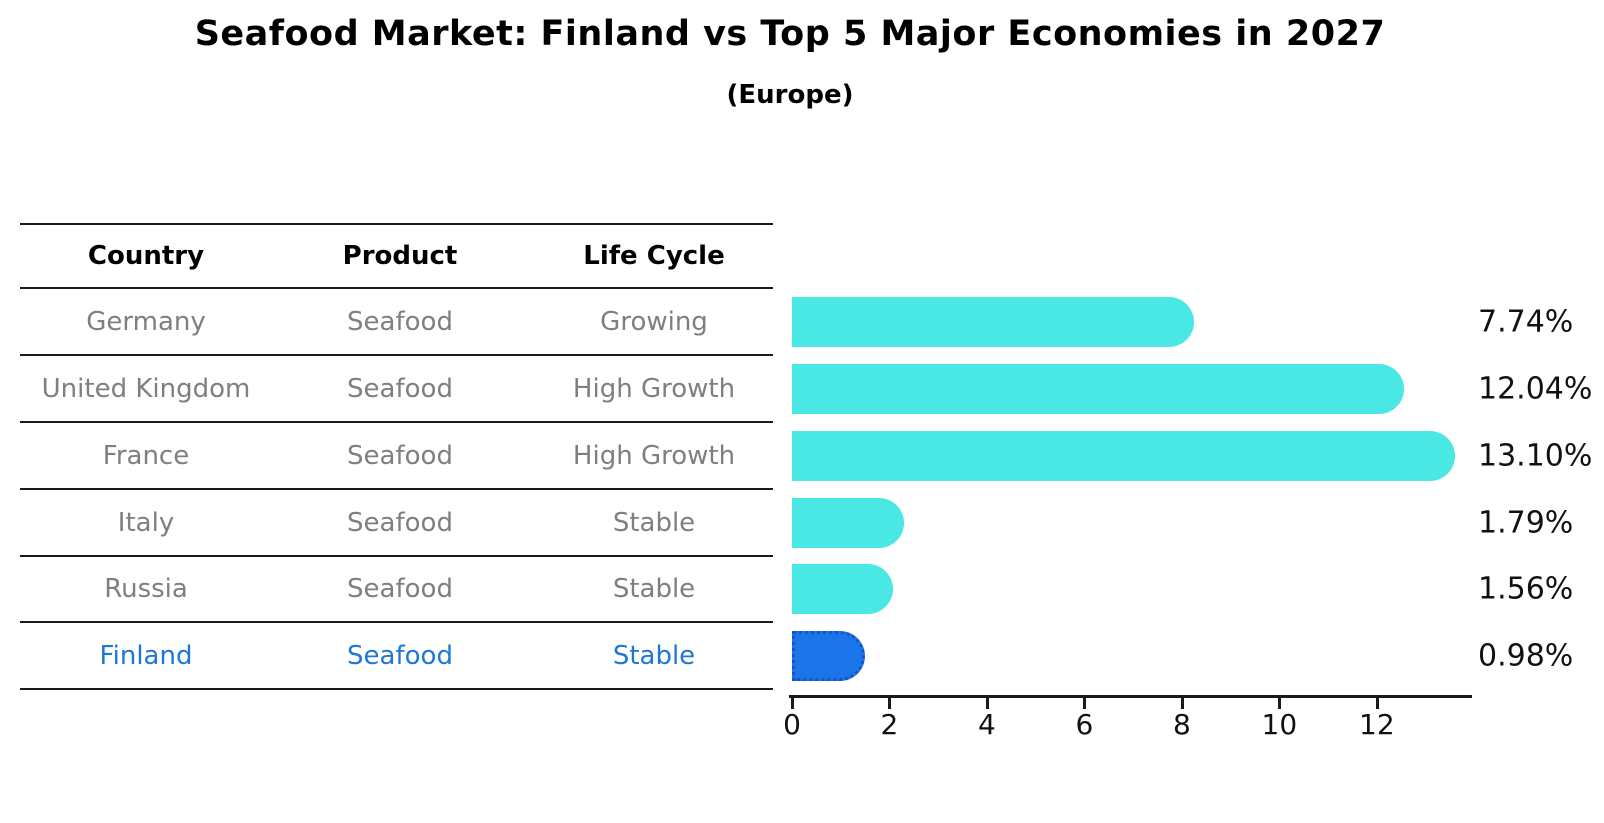 This screenshot has width=1604, height=823. What do you see at coordinates (1377, 724) in the screenshot?
I see `x-axis-tick-label: 12` at bounding box center [1377, 724].